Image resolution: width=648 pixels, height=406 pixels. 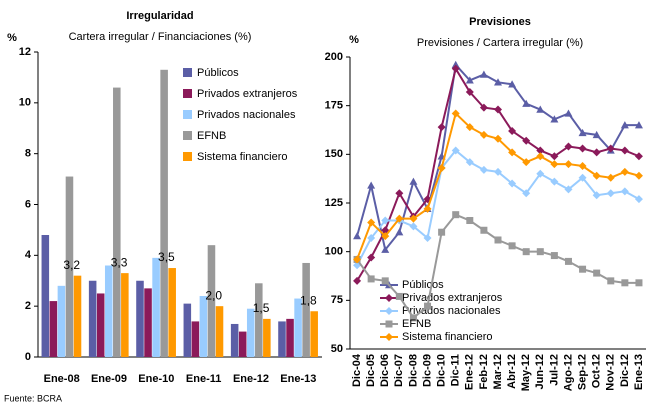 What do you see at coordinates (211, 136) in the screenshot?
I see `legend-label: EFNB` at bounding box center [211, 136].